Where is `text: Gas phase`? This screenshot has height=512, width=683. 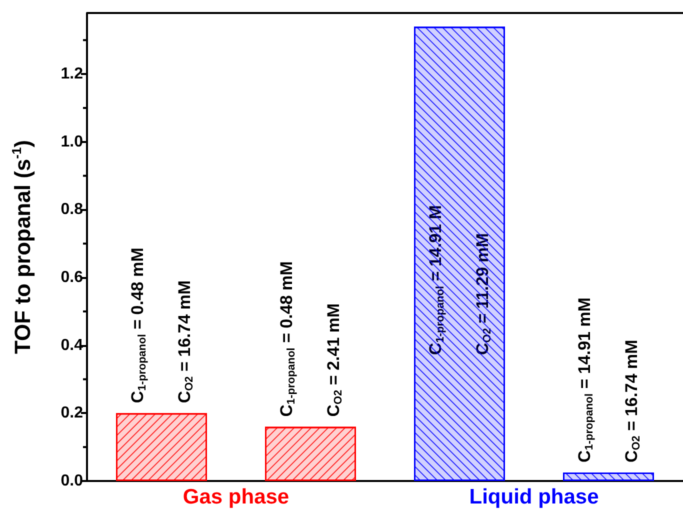 text: Gas phase is located at coordinates (236, 497).